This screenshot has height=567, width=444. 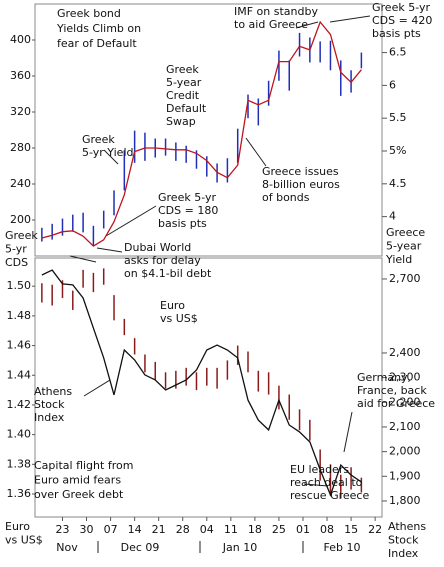 I want to click on y-tick-label: 280, so click(x=20, y=147).